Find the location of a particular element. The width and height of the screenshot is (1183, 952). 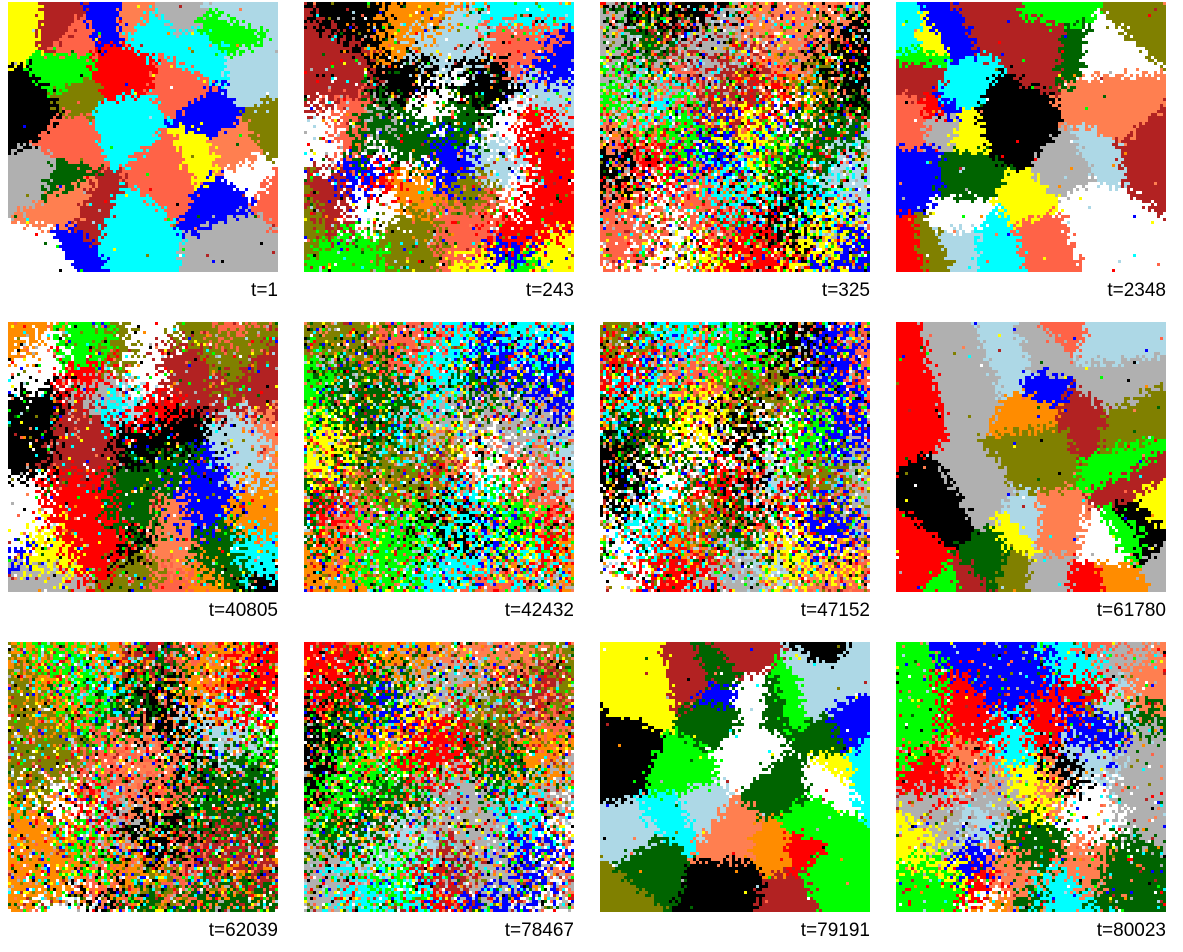

time-label: t=79191 is located at coordinates (835, 930).